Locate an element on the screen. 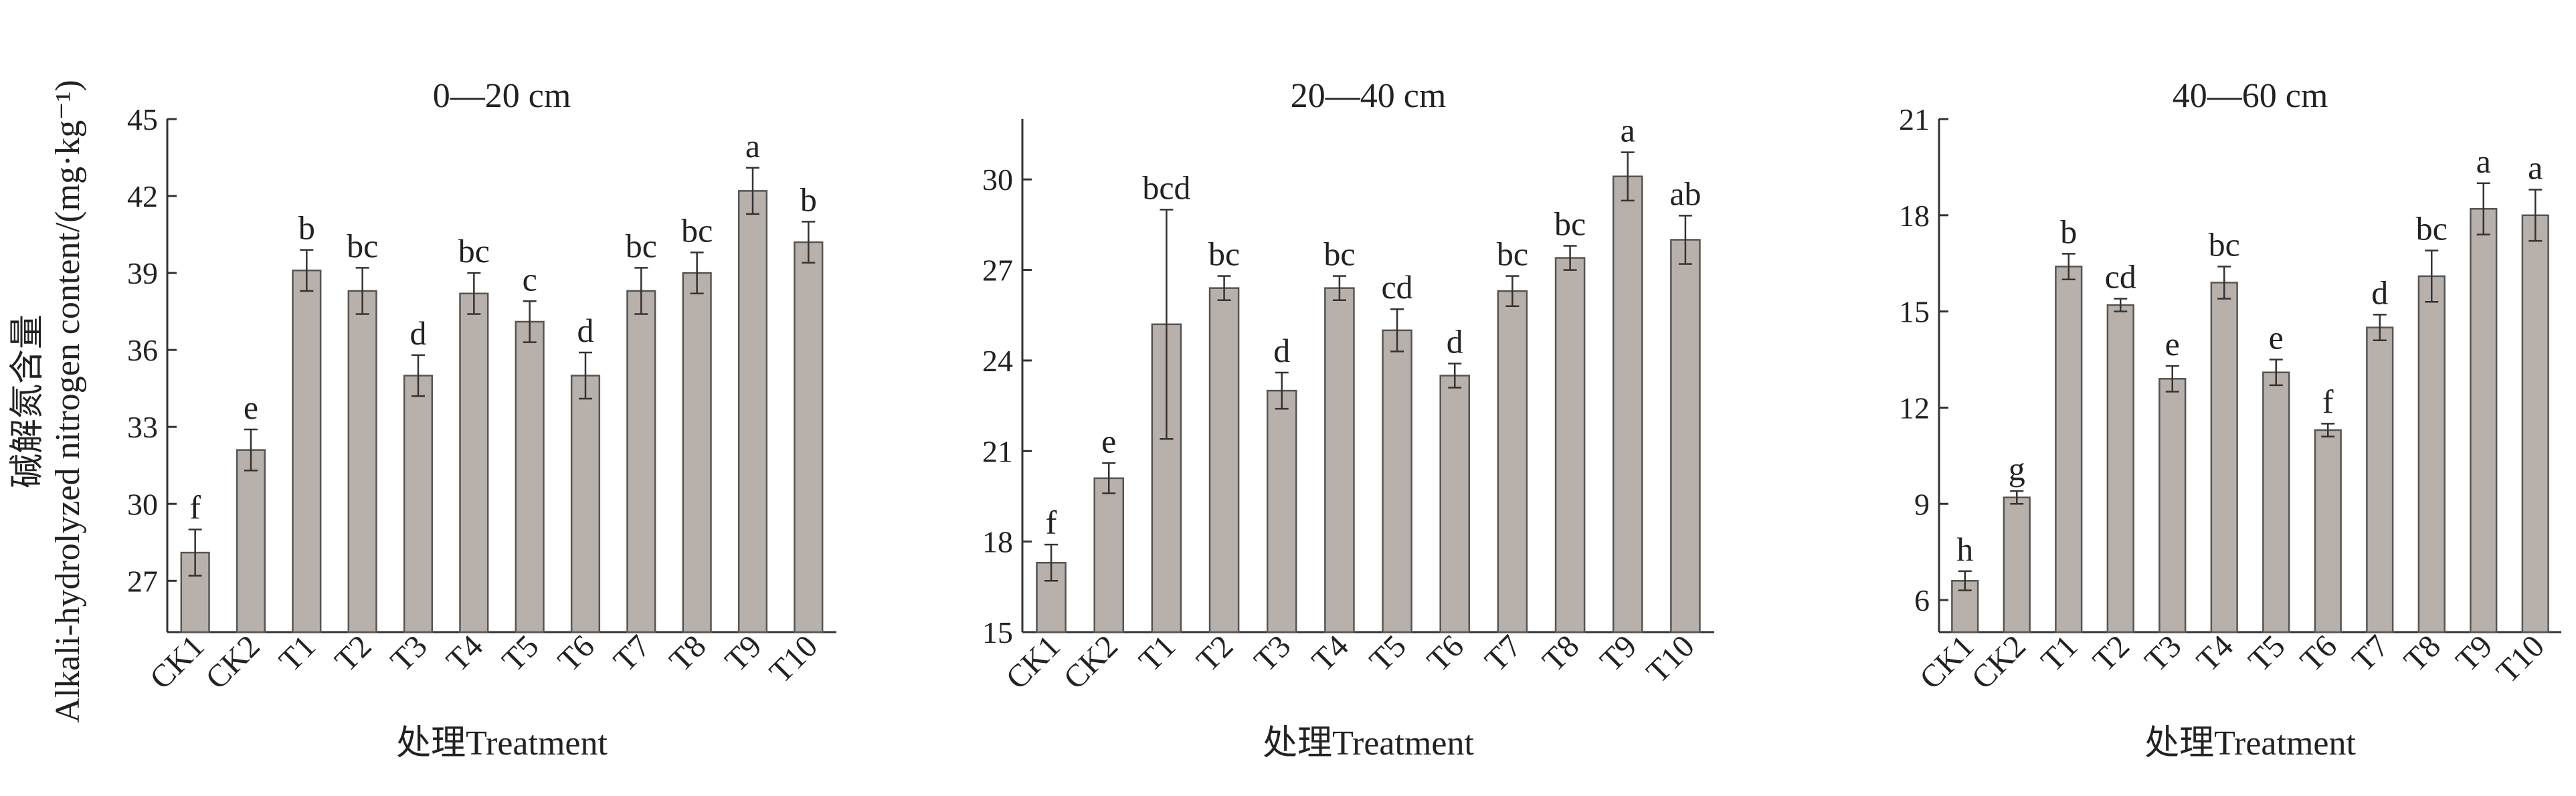 This screenshot has height=796, width=2576. bar-t7 is located at coordinates (641, 461).